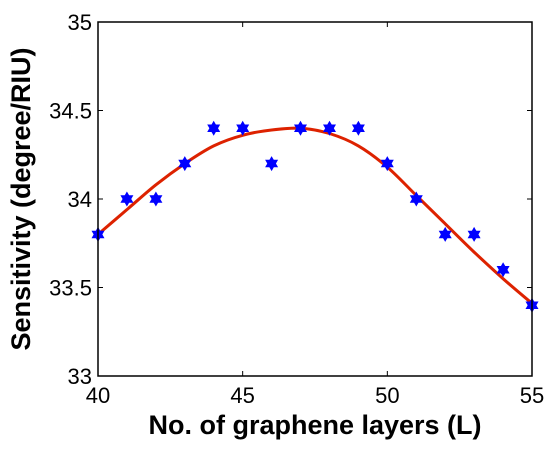  What do you see at coordinates (21, 198) in the screenshot?
I see `y-axis-title: Sensitivity (degree/RIU)` at bounding box center [21, 198].